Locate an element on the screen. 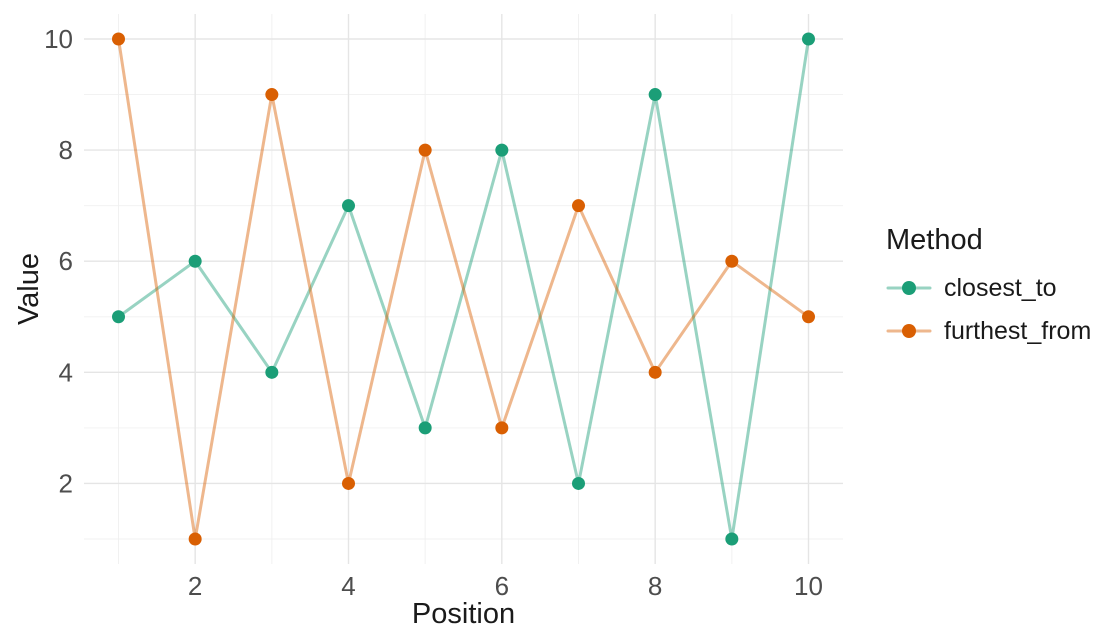  x-axis-tick-label: 8 is located at coordinates (655, 586).